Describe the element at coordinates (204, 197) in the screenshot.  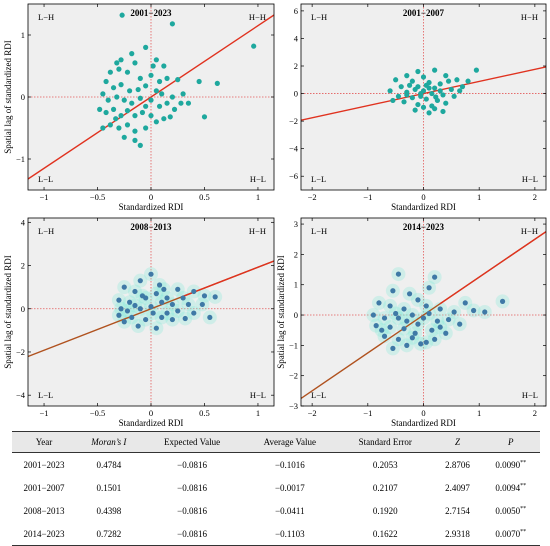
I see `x-tick-label: 0.5` at that location.